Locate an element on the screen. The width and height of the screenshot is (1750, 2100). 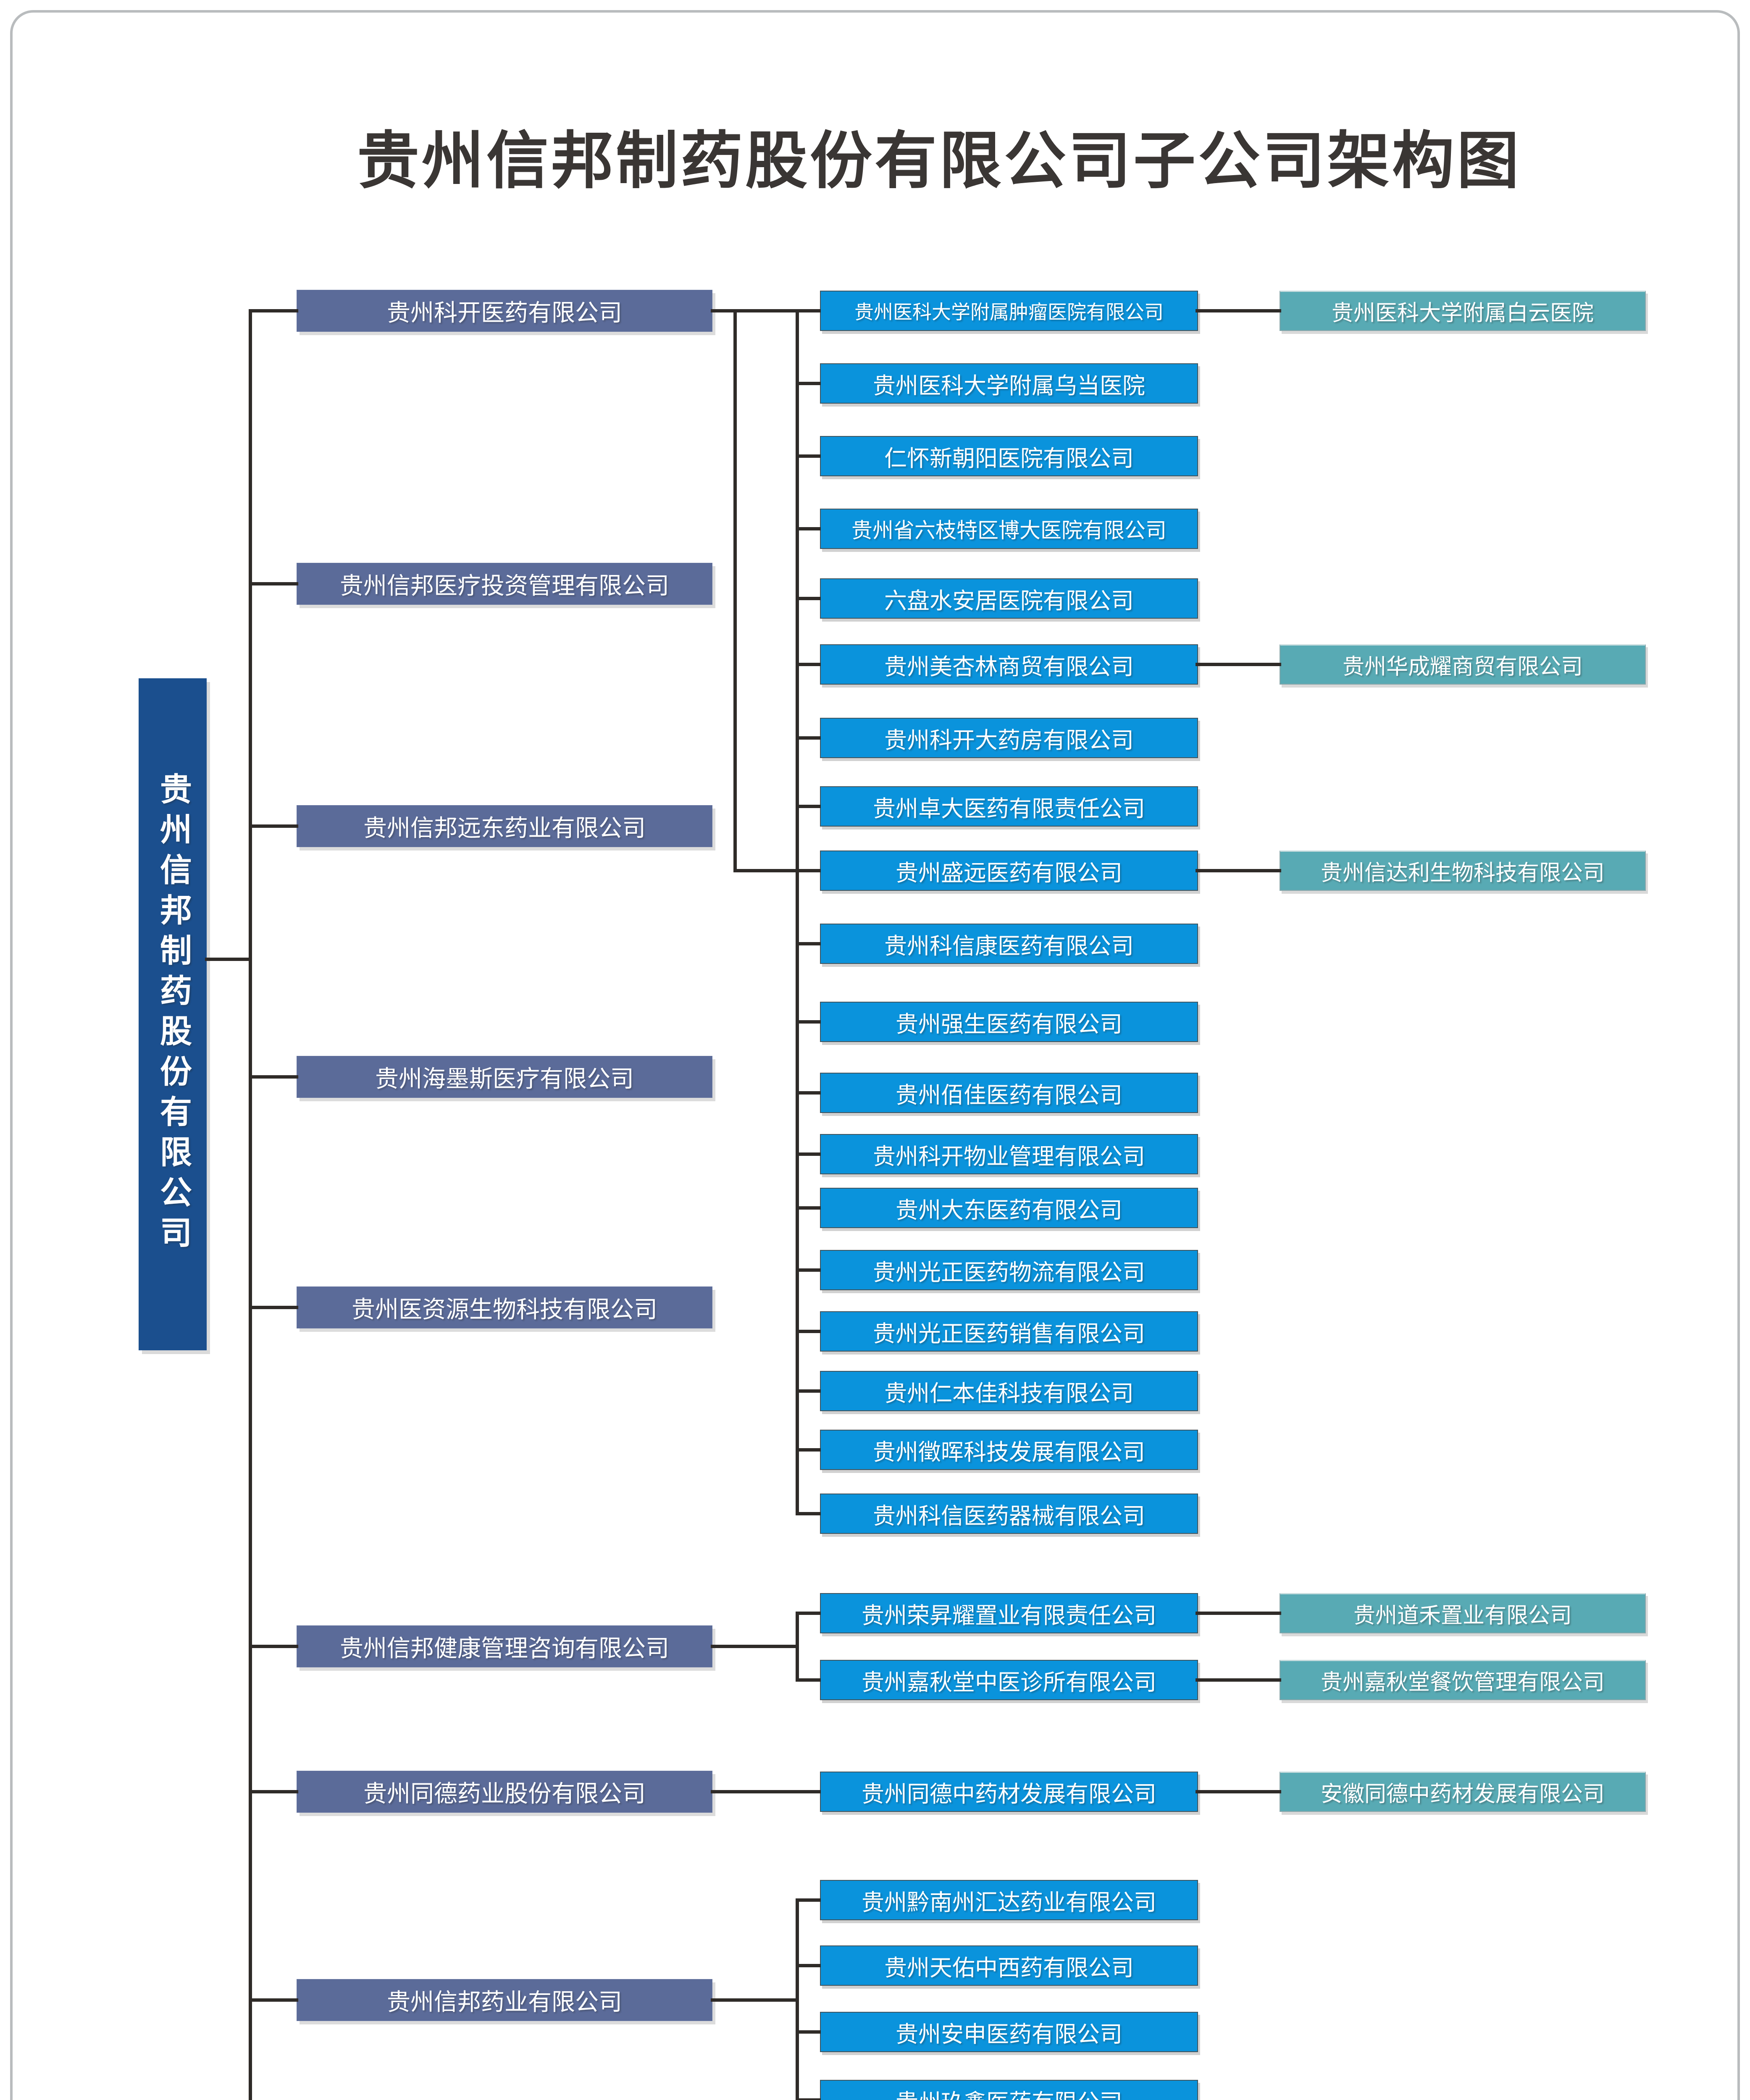
l2-box-qiangsheng: 贵州强生医药有限公司 is located at coordinates (1009, 1022).